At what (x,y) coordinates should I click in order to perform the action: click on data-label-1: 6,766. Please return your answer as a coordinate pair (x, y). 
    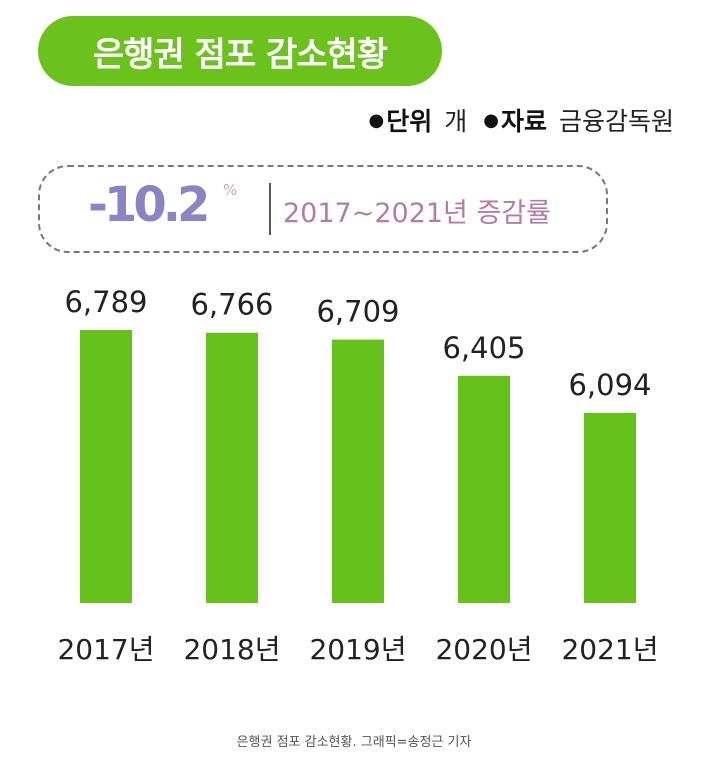
    Looking at the image, I should click on (231, 305).